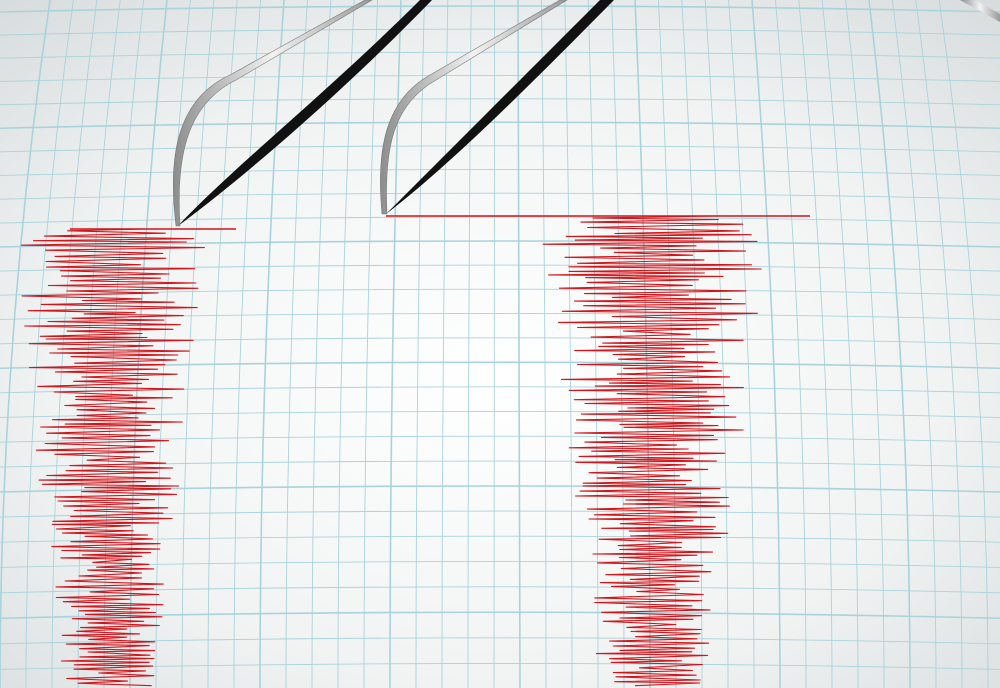 The width and height of the screenshot is (1000, 688). What do you see at coordinates (980, 11) in the screenshot?
I see `needle-far-right` at bounding box center [980, 11].